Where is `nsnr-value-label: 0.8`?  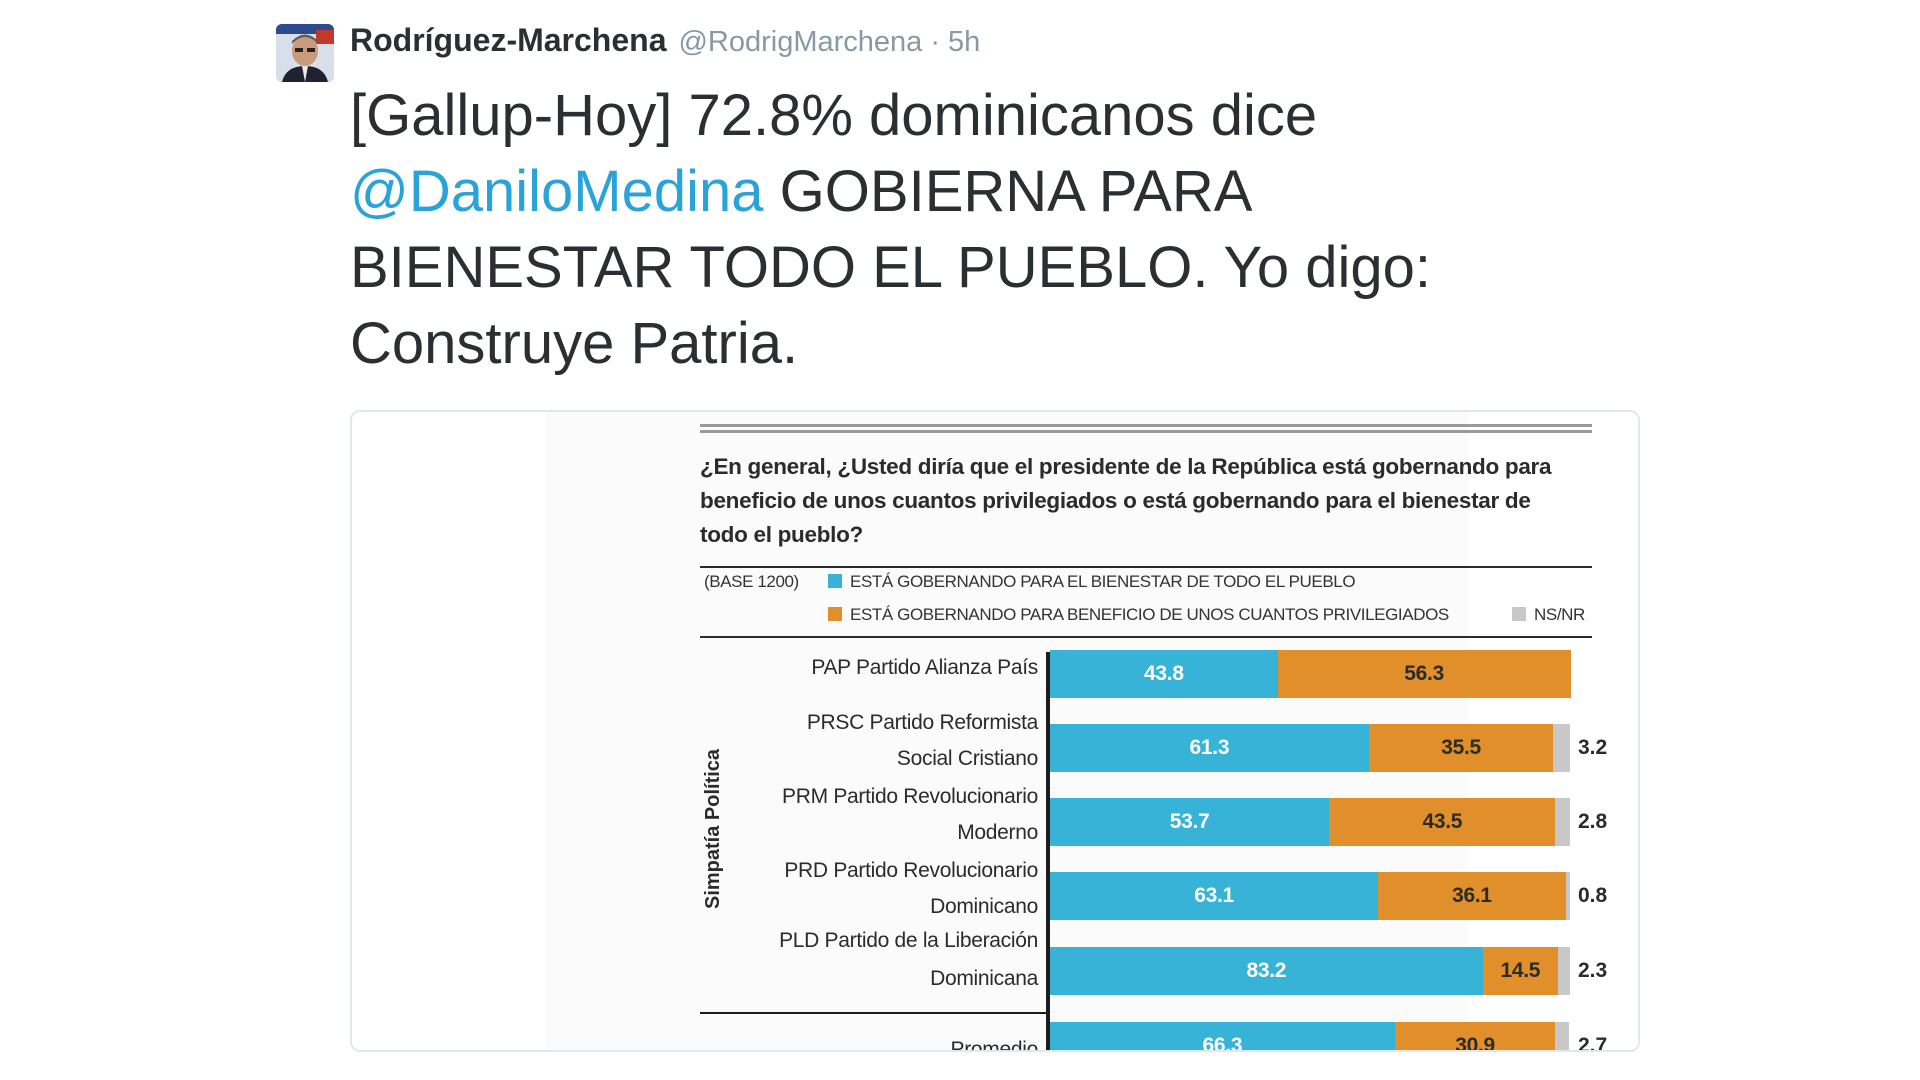 nsnr-value-label: 0.8 is located at coordinates (1593, 895).